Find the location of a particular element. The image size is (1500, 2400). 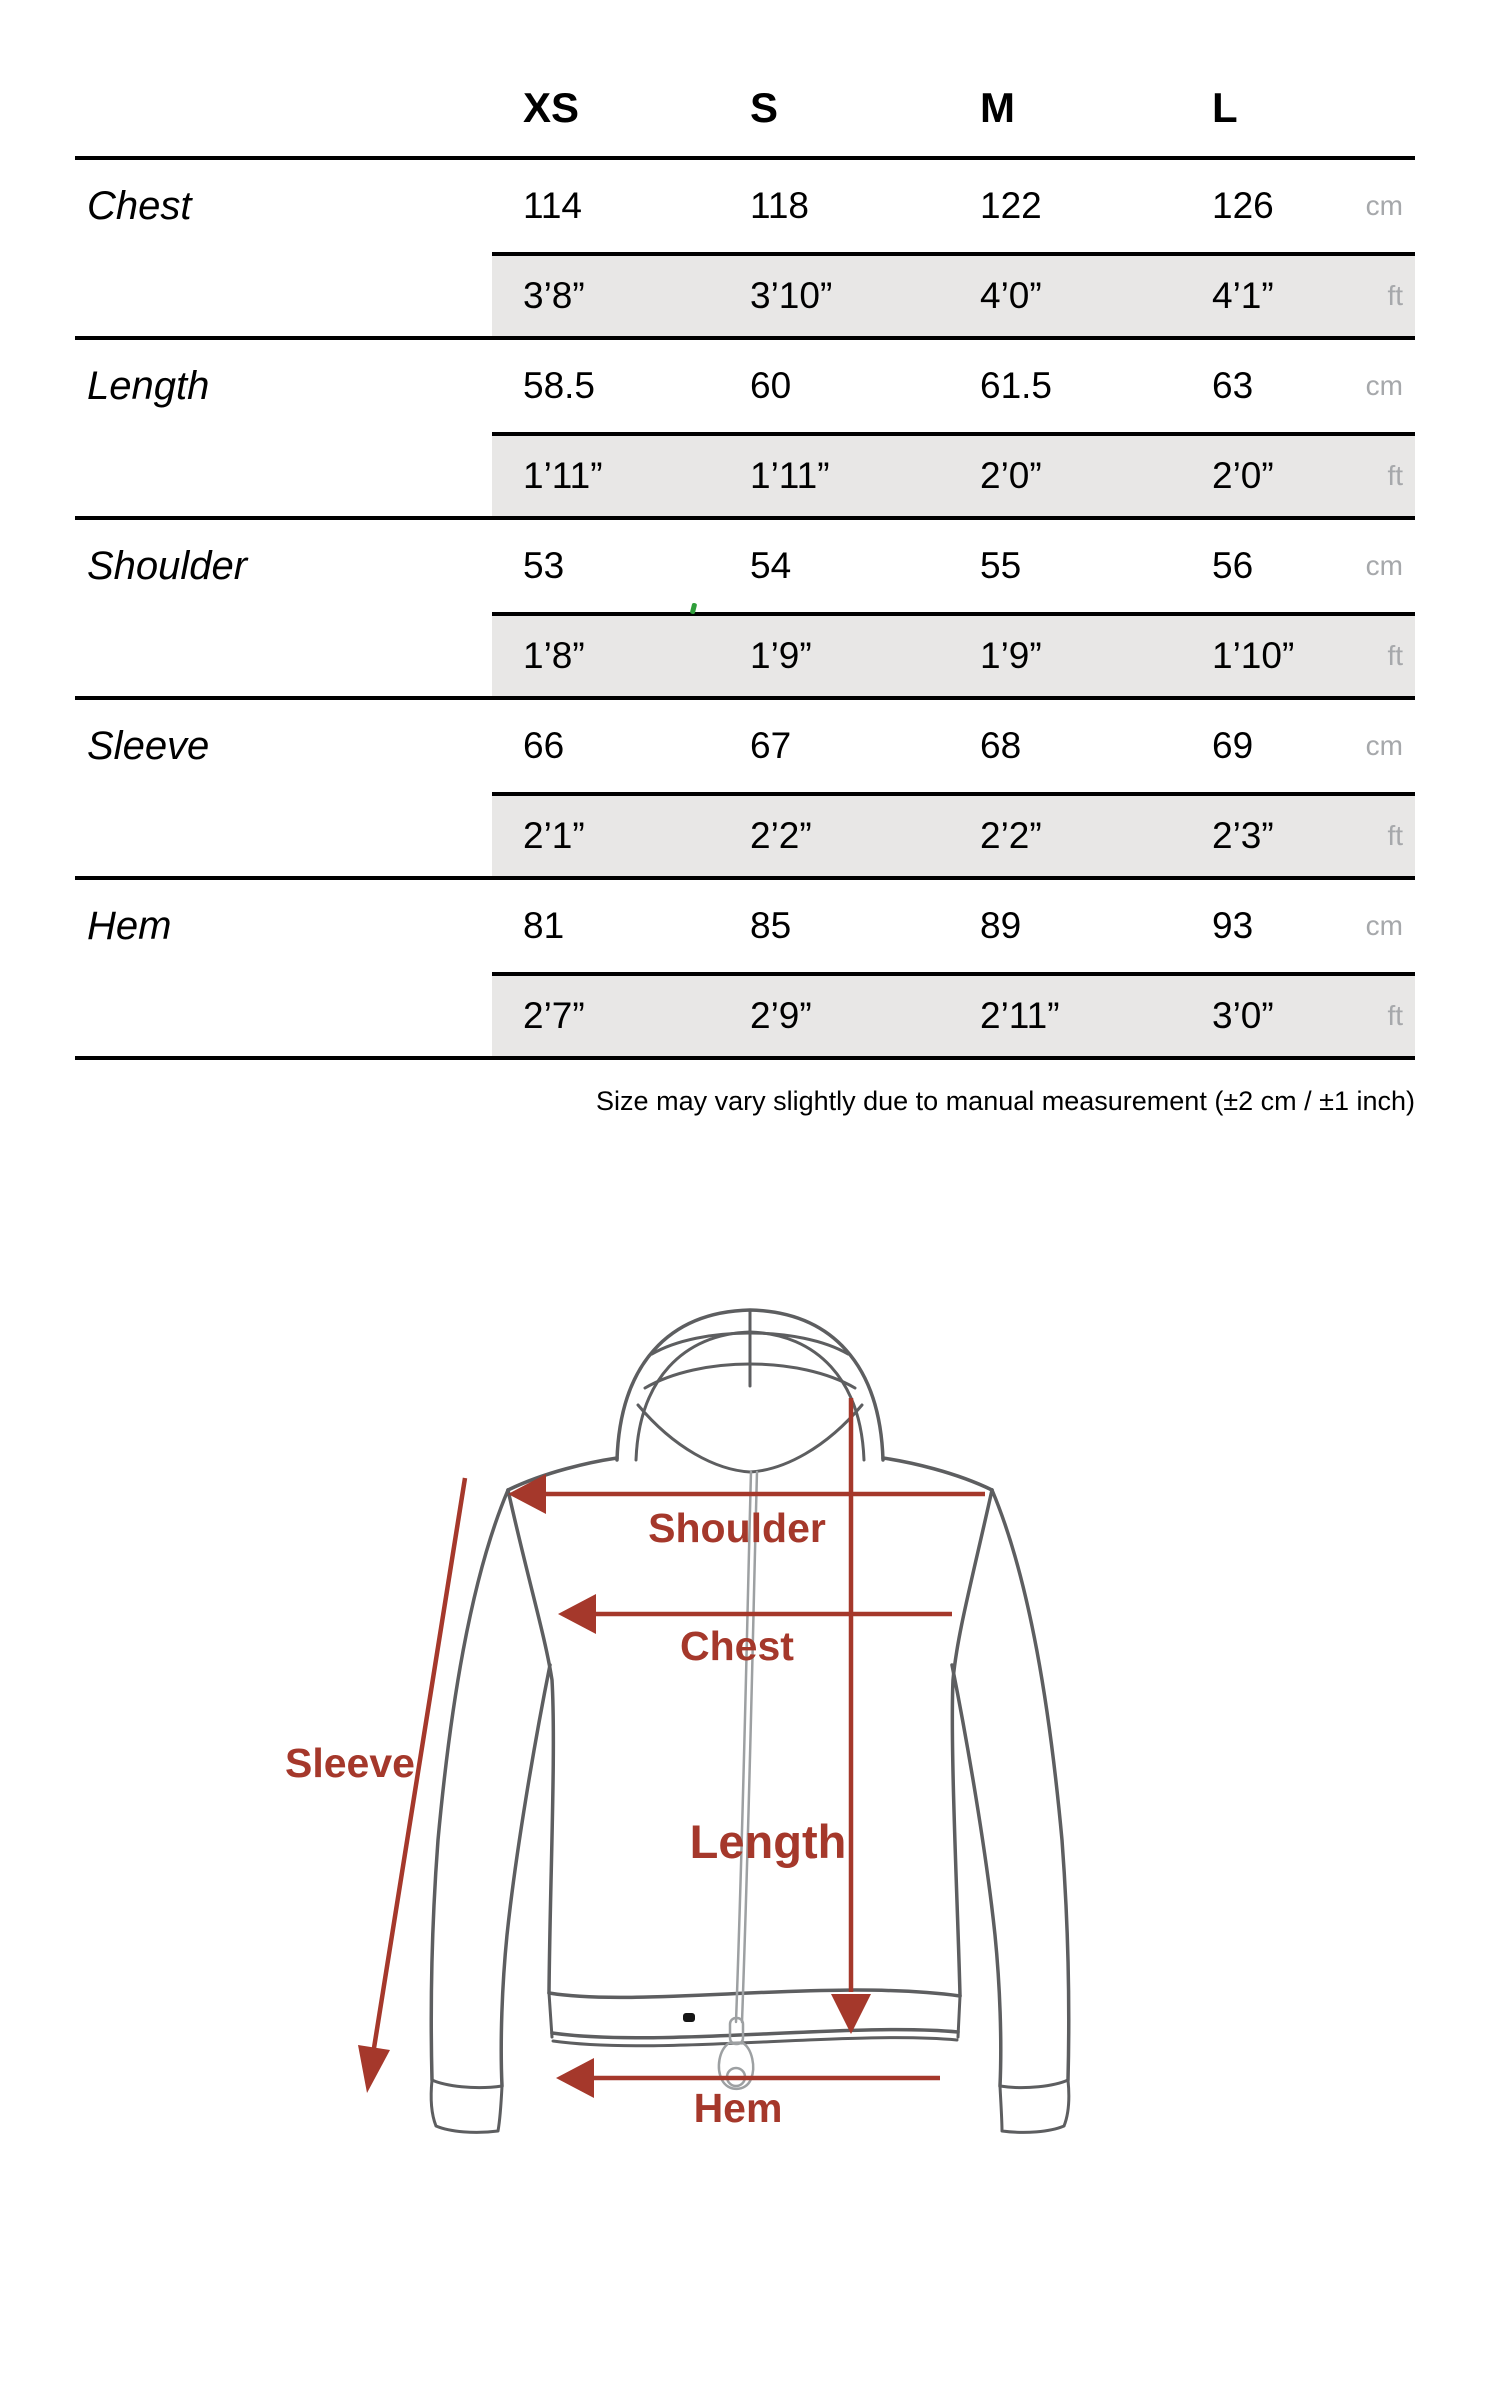

chest-ft-xs: 3’8” is located at coordinates (554, 295).